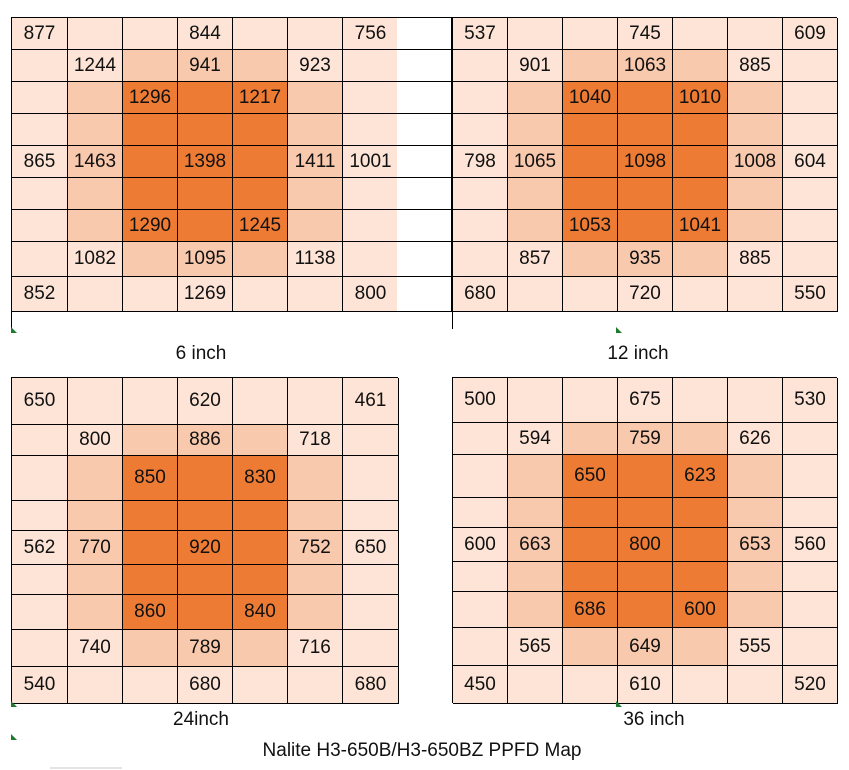 This screenshot has height=770, width=849. I want to click on ppfd-value-cell: 1010, so click(700, 98).